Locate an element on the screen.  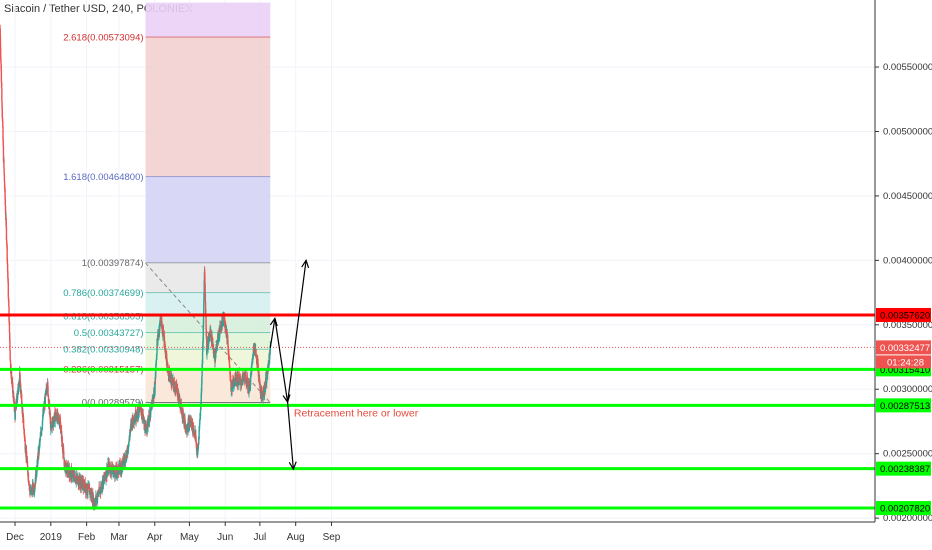
price-tick-label: 0.00550000 is located at coordinates (907, 67).